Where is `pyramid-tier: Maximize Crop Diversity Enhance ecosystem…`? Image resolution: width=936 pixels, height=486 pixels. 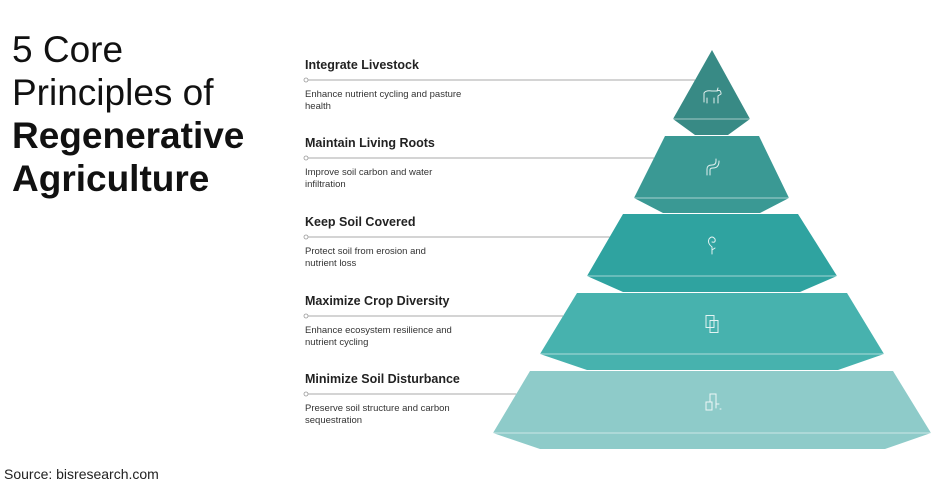
pyramid-tier: Maximize Crop Diversity Enhance ecosystem… is located at coordinates (593, 331).